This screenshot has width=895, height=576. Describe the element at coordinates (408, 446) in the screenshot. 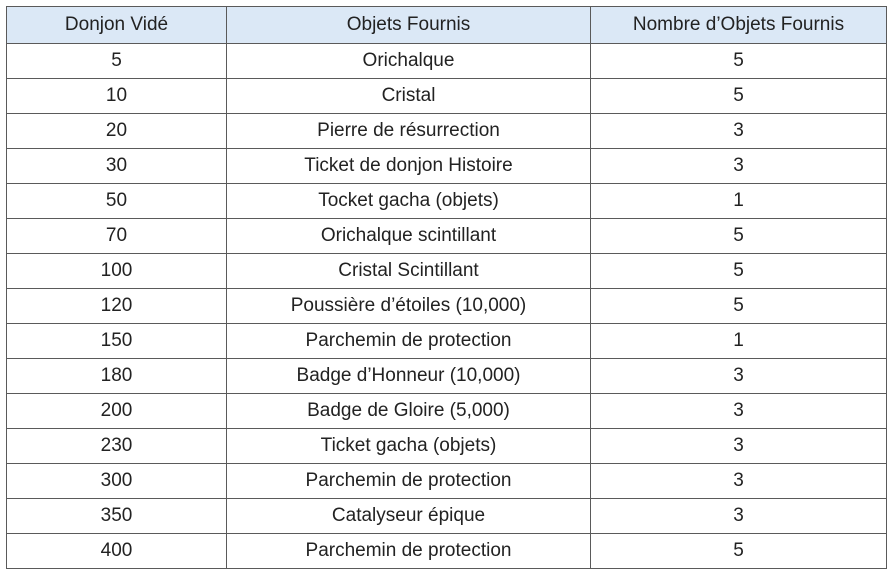

I see `table-cell: Ticket gacha (objets)` at that location.